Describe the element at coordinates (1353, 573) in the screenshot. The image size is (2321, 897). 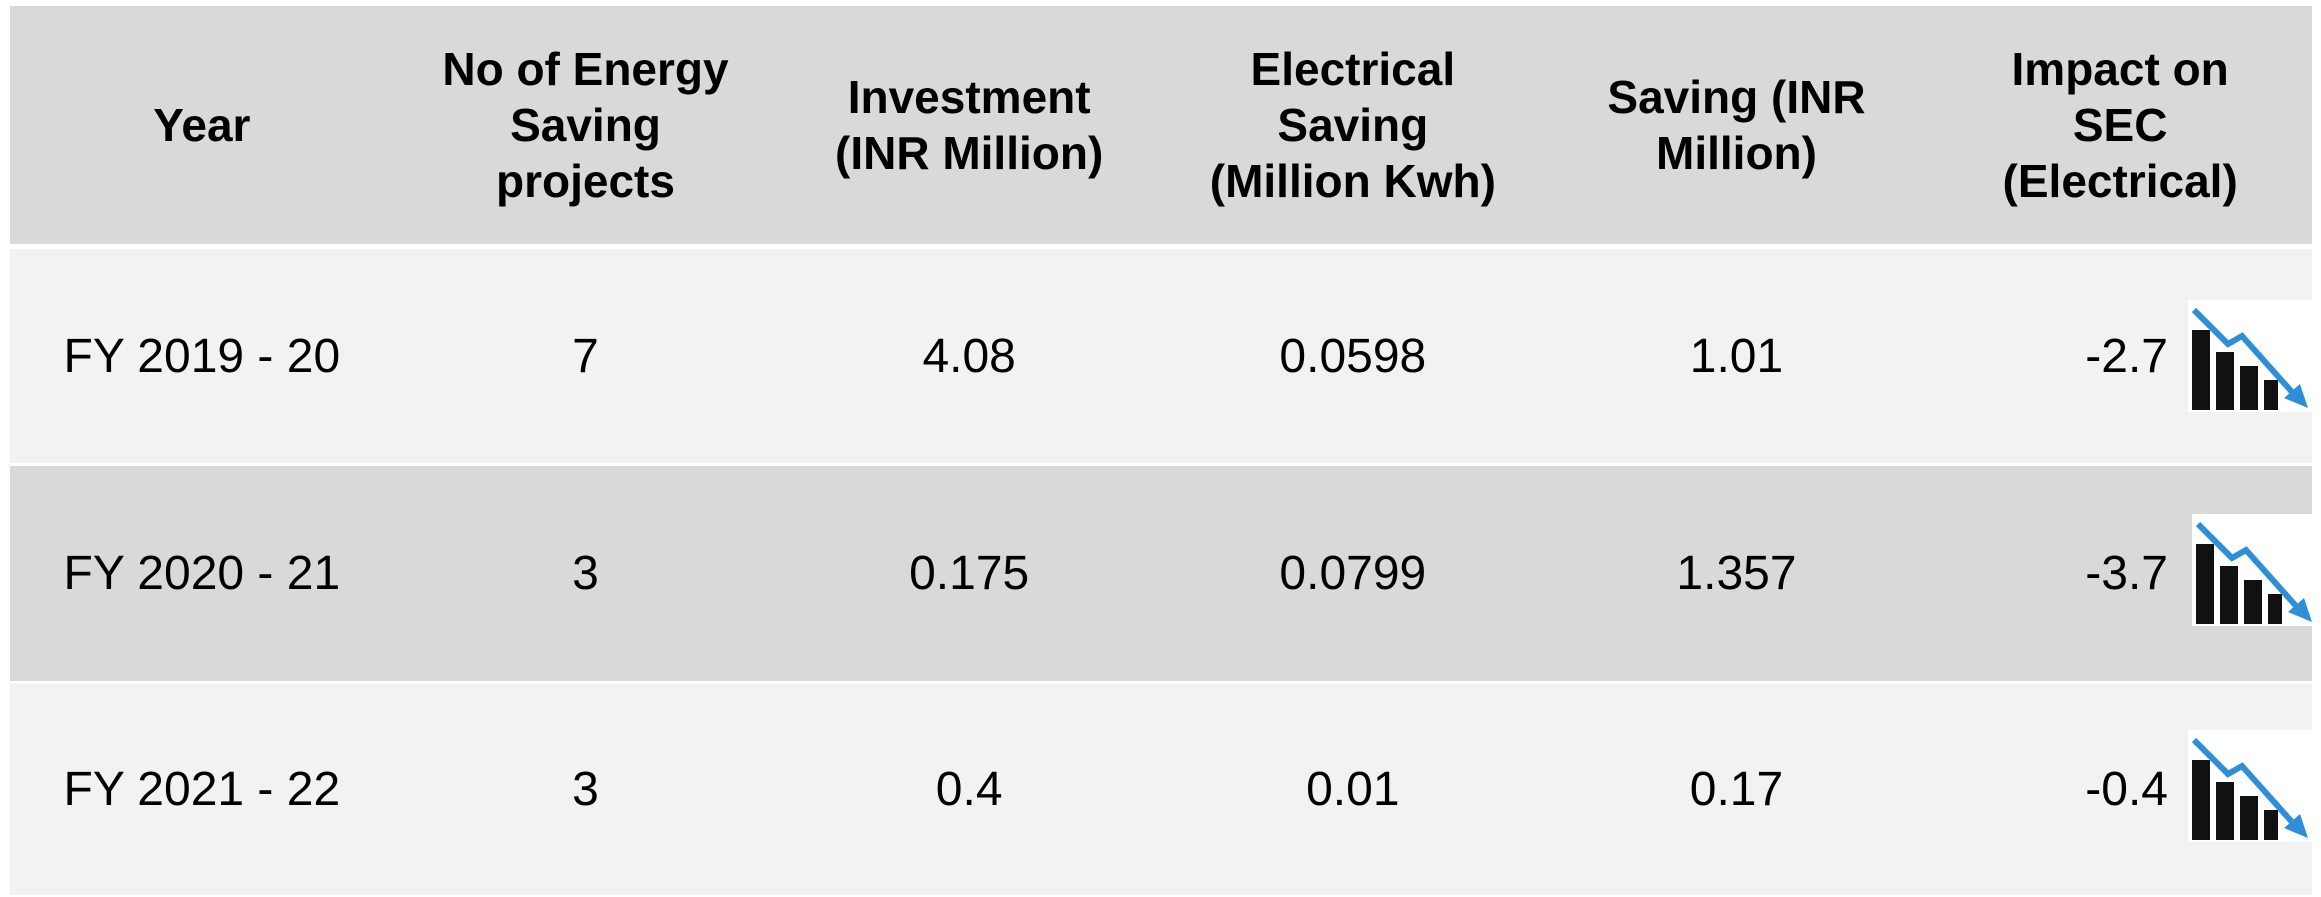
I see `table-cell: 0.0799` at that location.